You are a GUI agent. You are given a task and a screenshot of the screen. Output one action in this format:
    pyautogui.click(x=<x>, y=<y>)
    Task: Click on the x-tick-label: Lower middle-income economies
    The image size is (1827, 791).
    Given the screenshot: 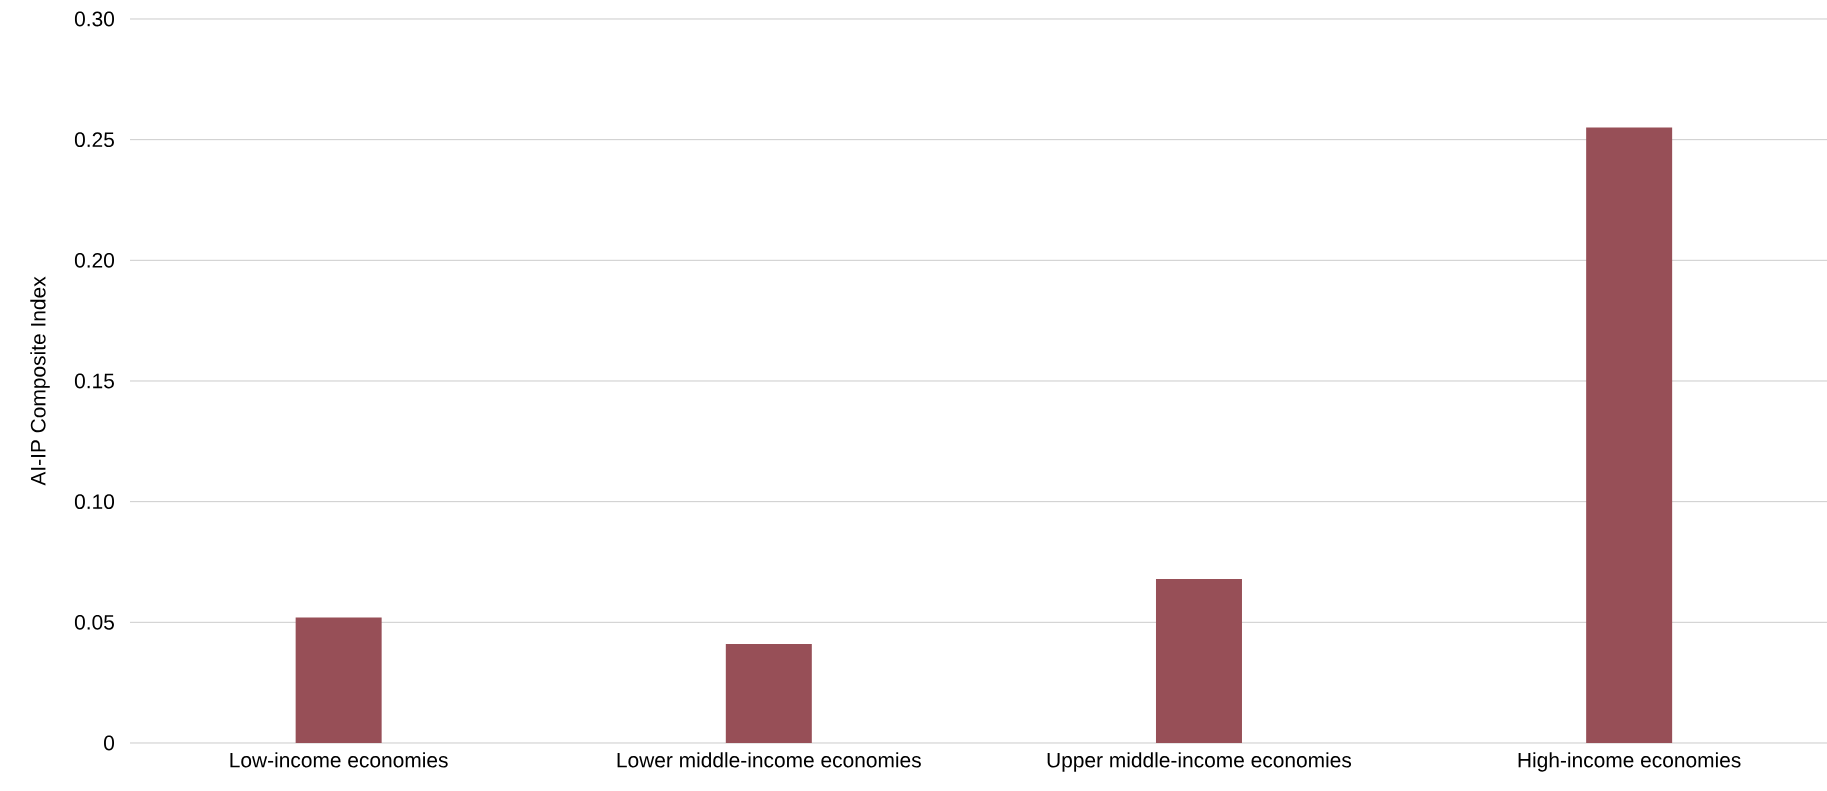 What is the action you would take?
    pyautogui.click(x=769, y=760)
    